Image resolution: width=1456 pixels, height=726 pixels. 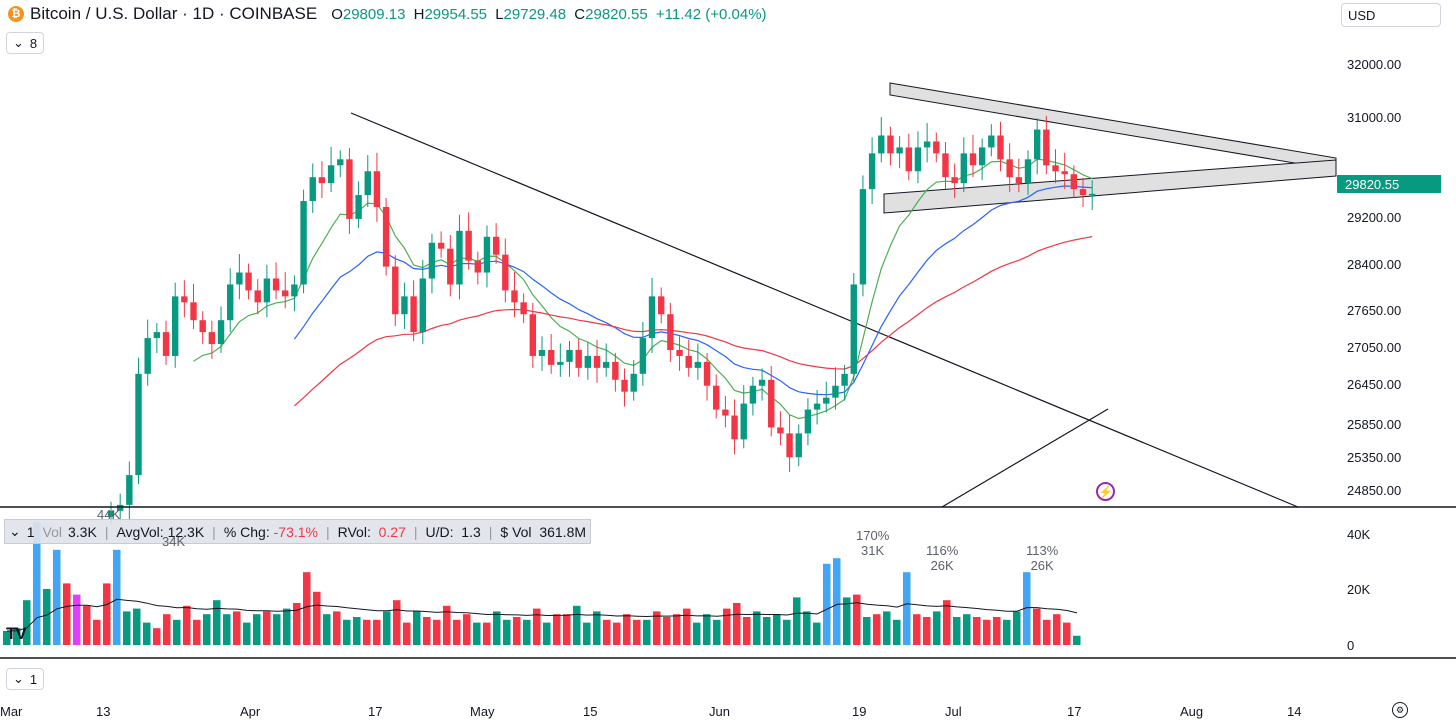 I want to click on indicators-toggle-button: ⌄ 8, so click(x=25, y=43).